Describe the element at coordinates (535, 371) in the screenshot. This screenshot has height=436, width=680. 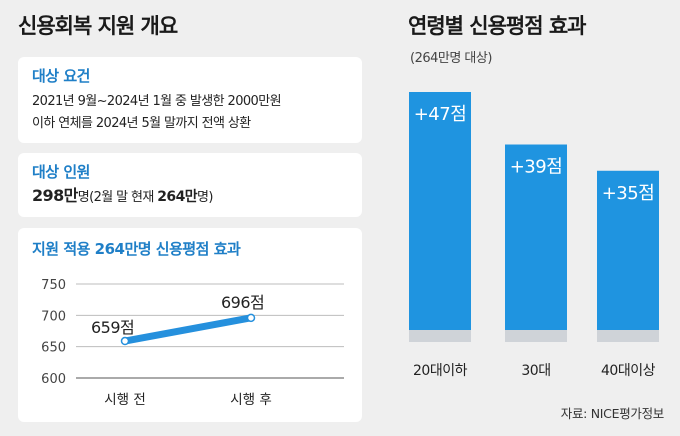
I see `x-tick-label: 30대` at that location.